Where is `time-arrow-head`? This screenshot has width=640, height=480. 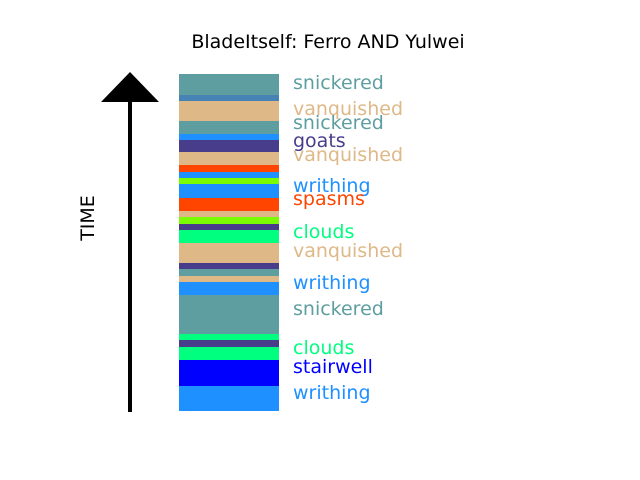 time-arrow-head is located at coordinates (130, 87).